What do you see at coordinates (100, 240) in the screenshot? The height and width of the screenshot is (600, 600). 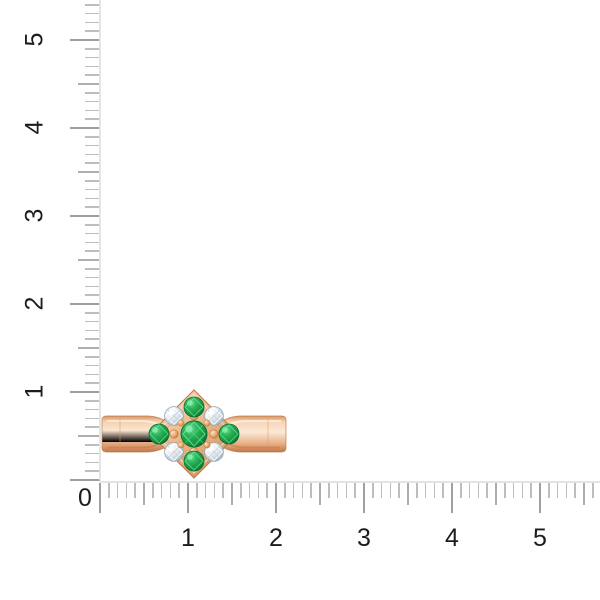 I see `vertical-ruler-spine` at bounding box center [100, 240].